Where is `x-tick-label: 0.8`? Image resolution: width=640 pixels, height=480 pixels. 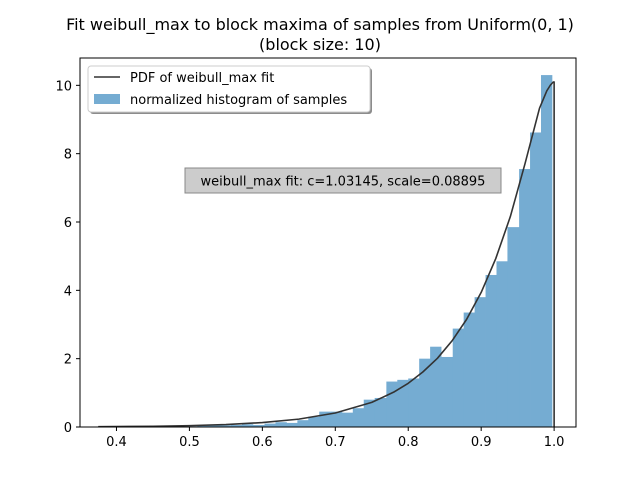 x-tick-label: 0.8 is located at coordinates (408, 442).